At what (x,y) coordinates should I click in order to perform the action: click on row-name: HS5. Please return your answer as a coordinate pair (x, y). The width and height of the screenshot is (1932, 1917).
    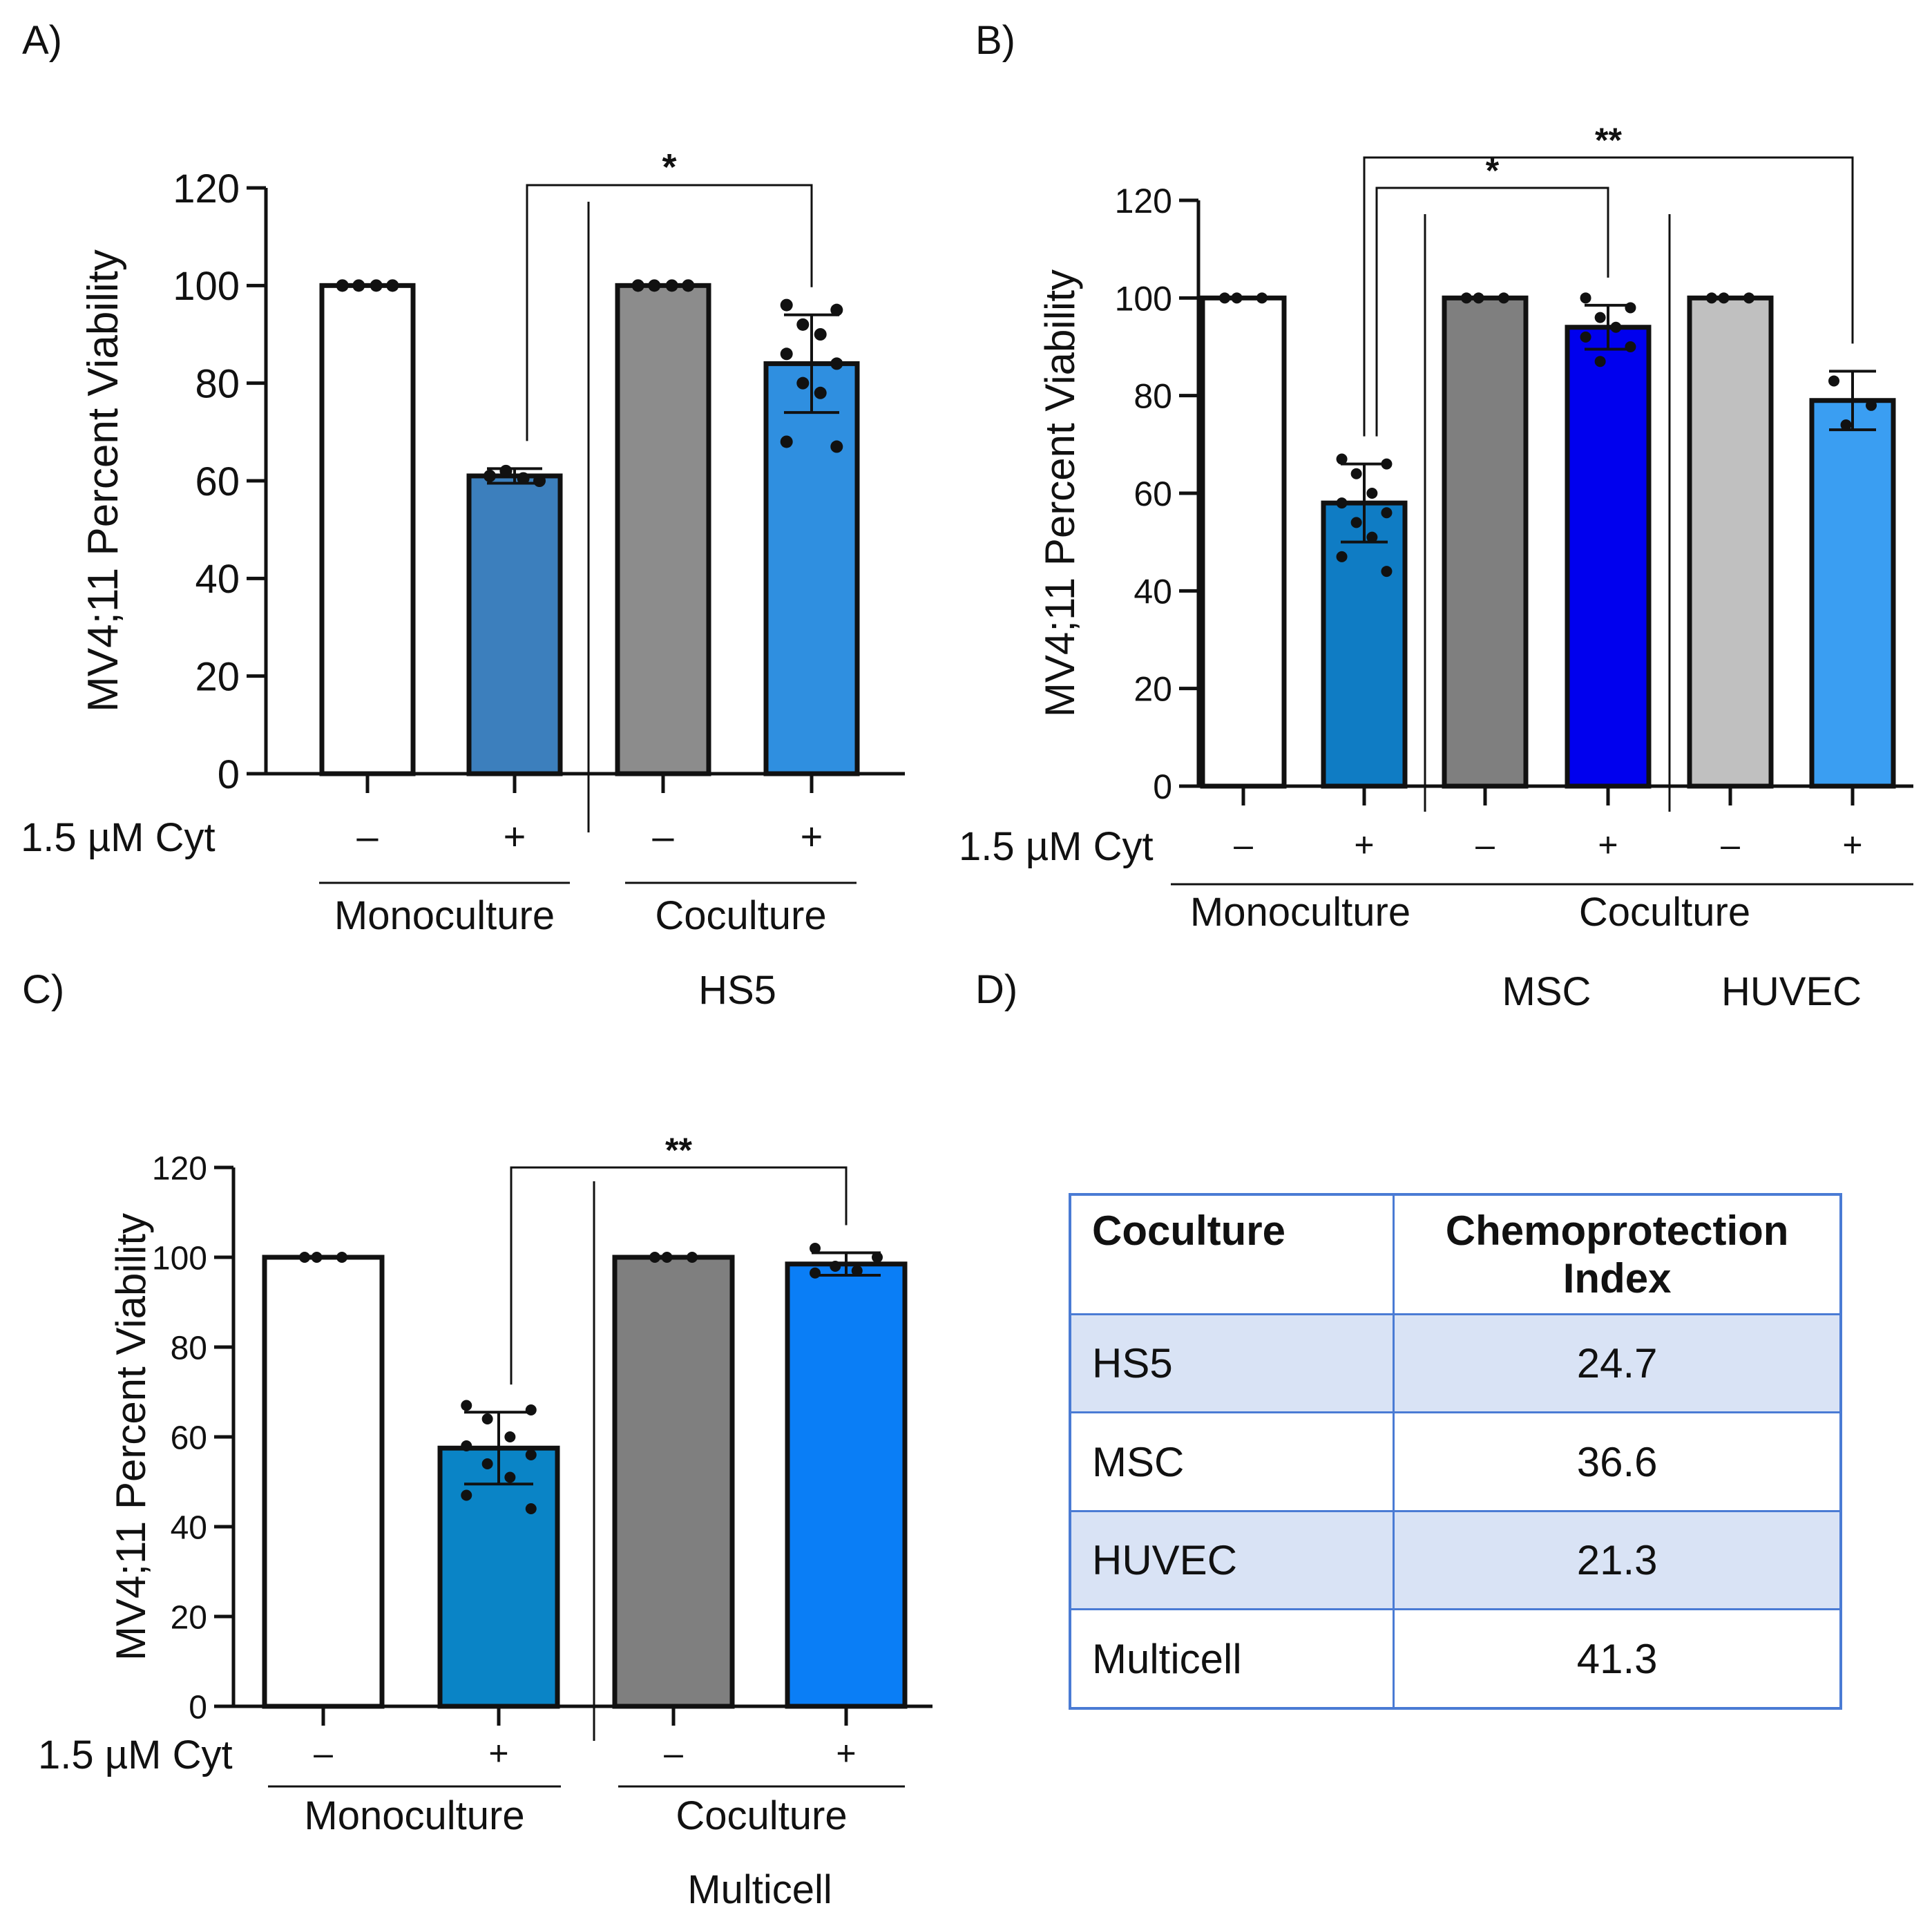
    Looking at the image, I should click on (1232, 1363).